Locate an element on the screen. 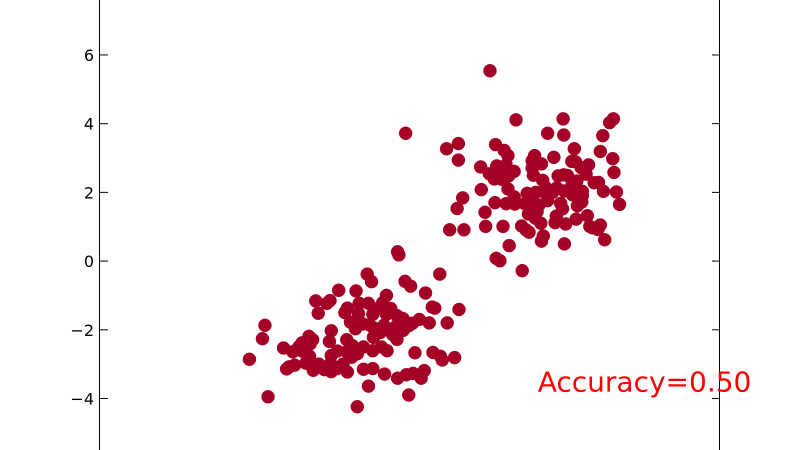 This screenshot has width=800, height=450. accuracy-annotation: Accuracy=0.50 is located at coordinates (645, 382).